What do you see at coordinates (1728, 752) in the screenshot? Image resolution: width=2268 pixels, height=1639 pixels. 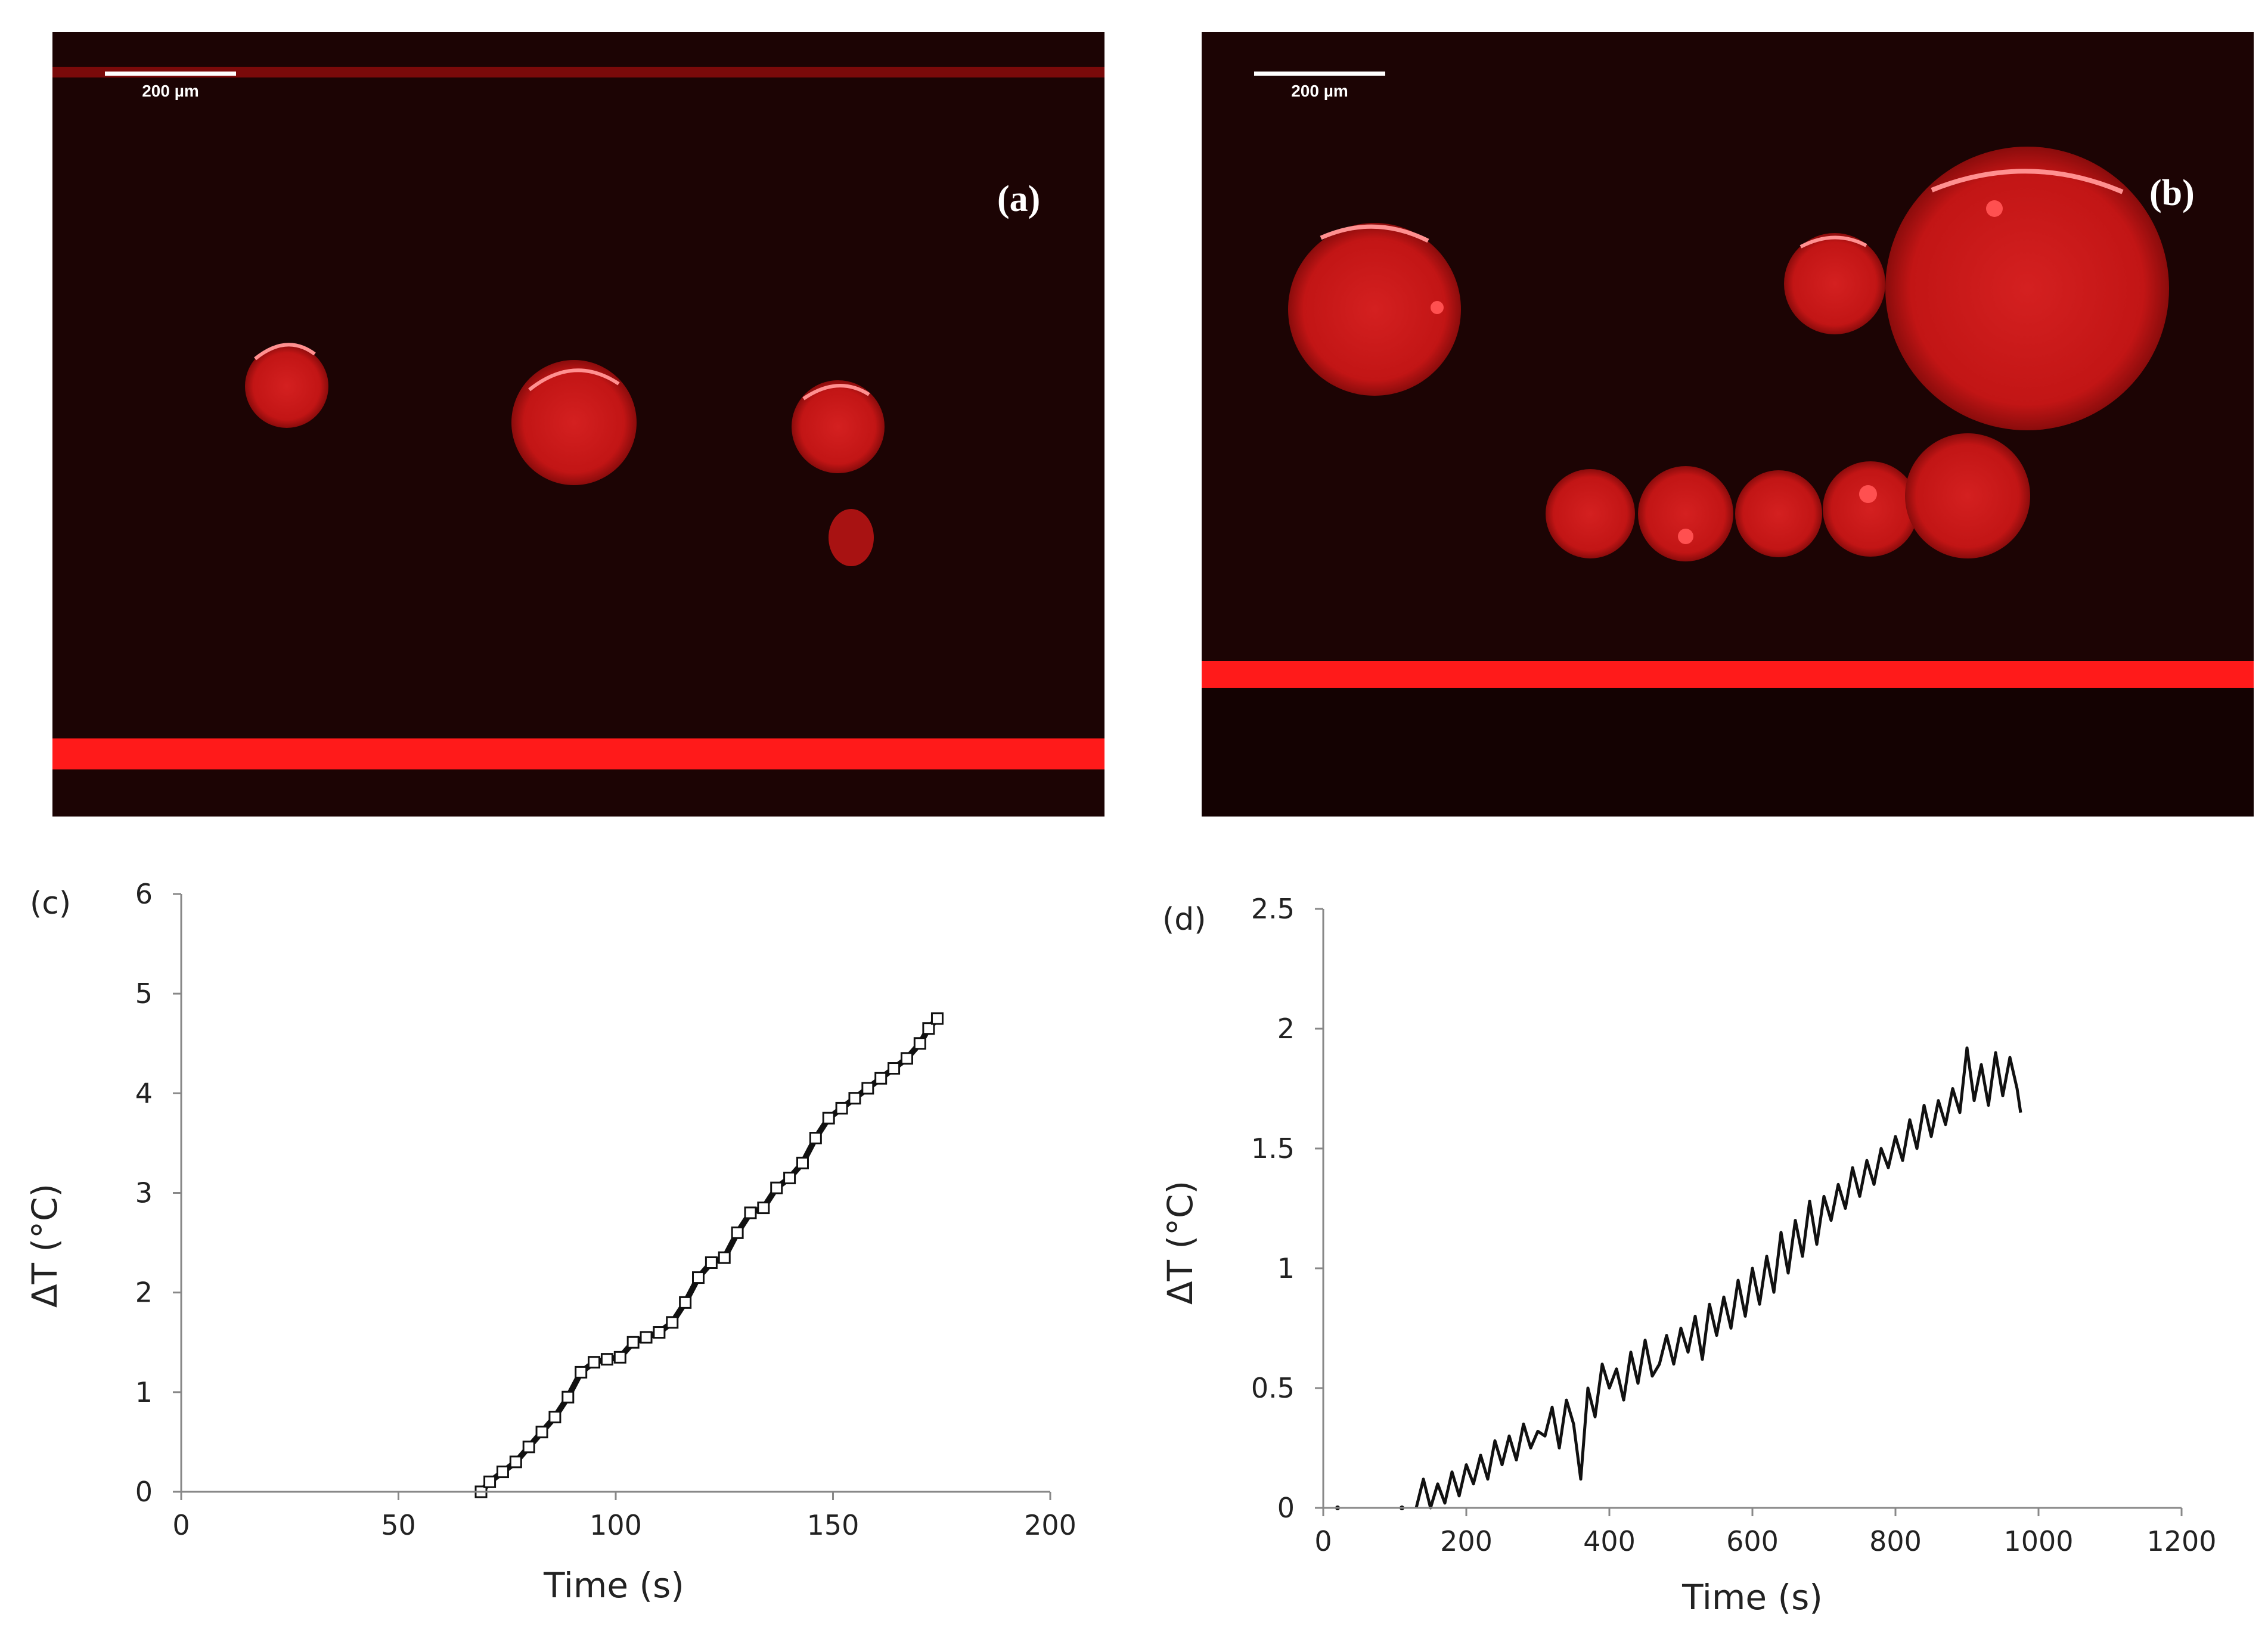 I see `channel-outer-region` at bounding box center [1728, 752].